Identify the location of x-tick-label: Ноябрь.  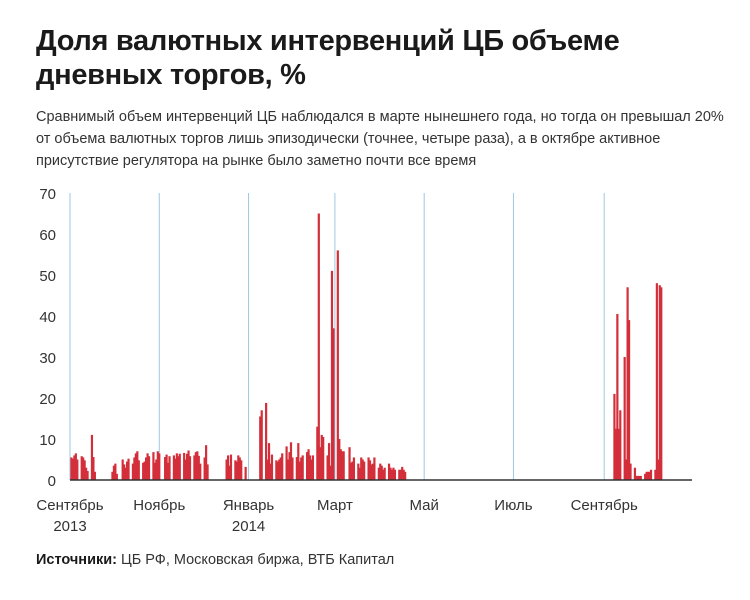
(159, 505).